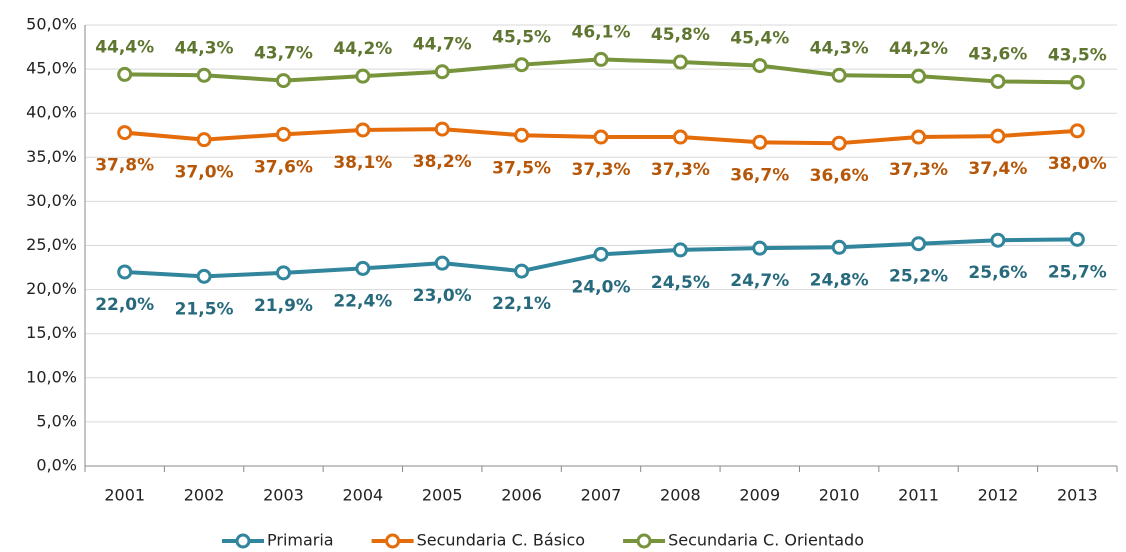  What do you see at coordinates (124, 305) in the screenshot?
I see `value-label: 22,0%` at bounding box center [124, 305].